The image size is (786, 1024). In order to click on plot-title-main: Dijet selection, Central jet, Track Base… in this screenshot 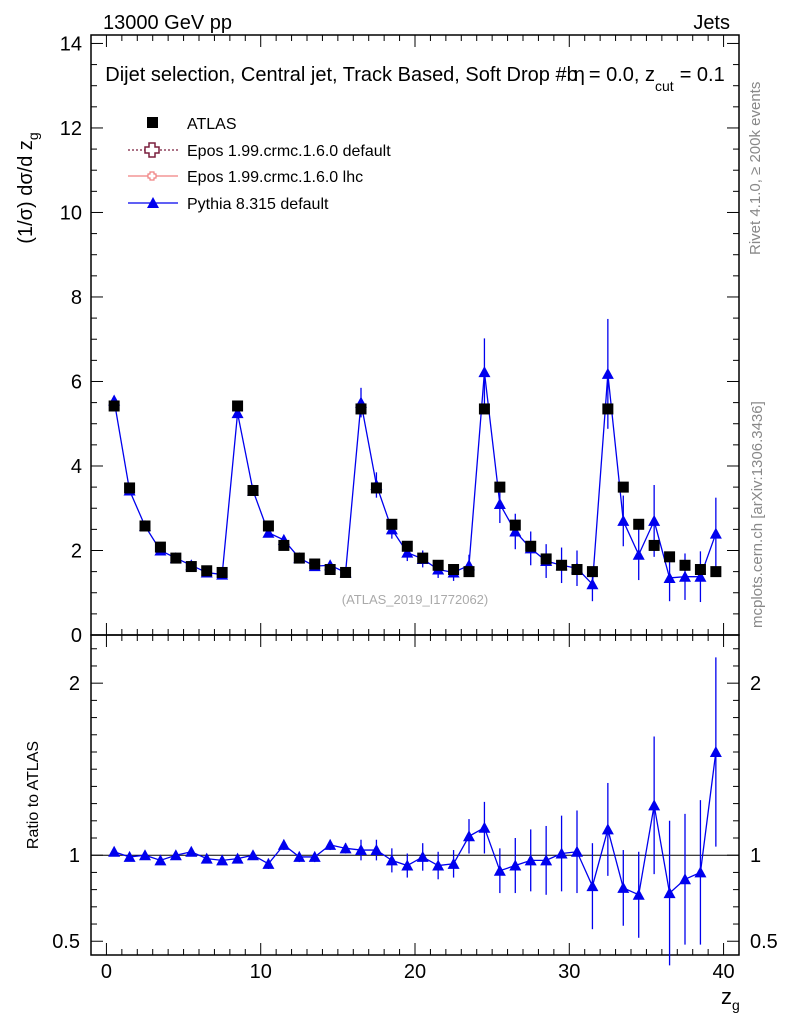, I will do `click(341, 75)`.